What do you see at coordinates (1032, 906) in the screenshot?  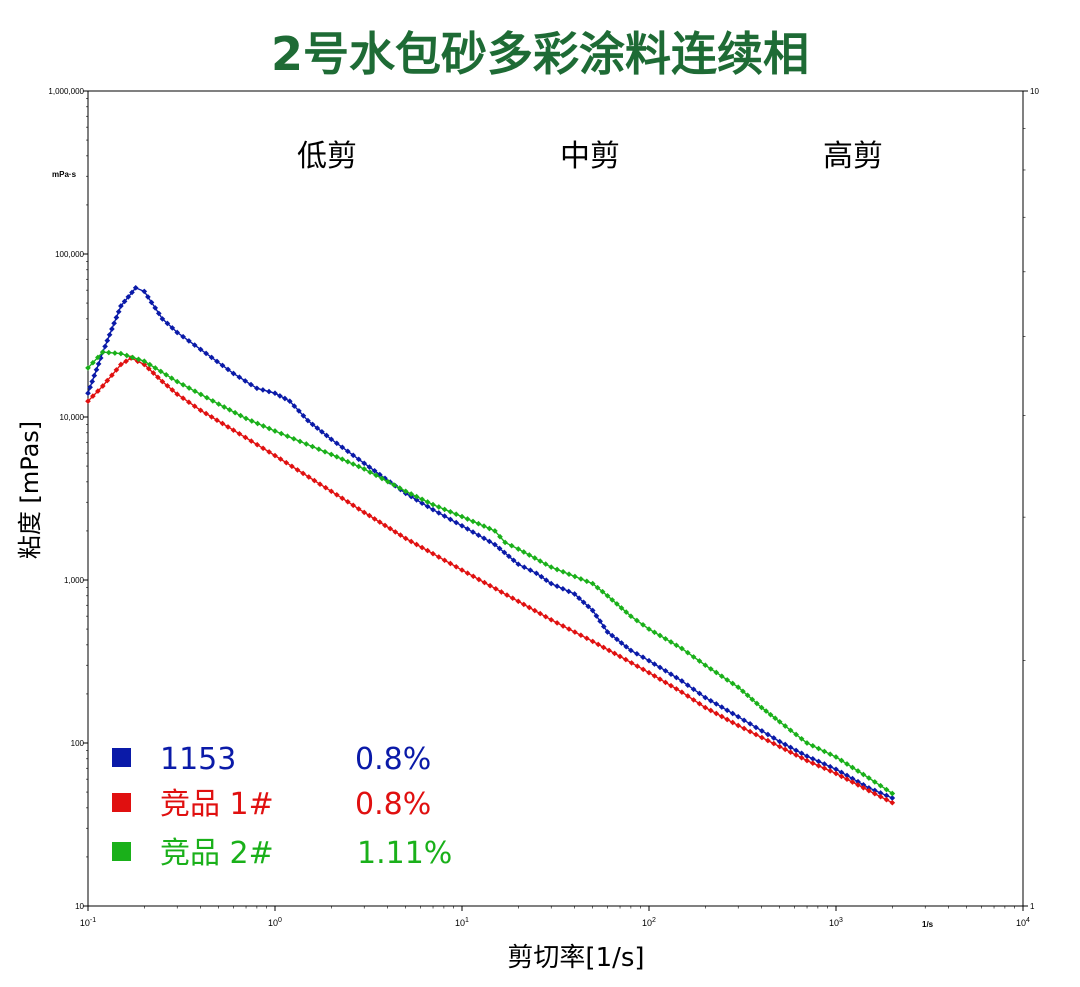 I see `right-axis-tick-label: 1` at bounding box center [1032, 906].